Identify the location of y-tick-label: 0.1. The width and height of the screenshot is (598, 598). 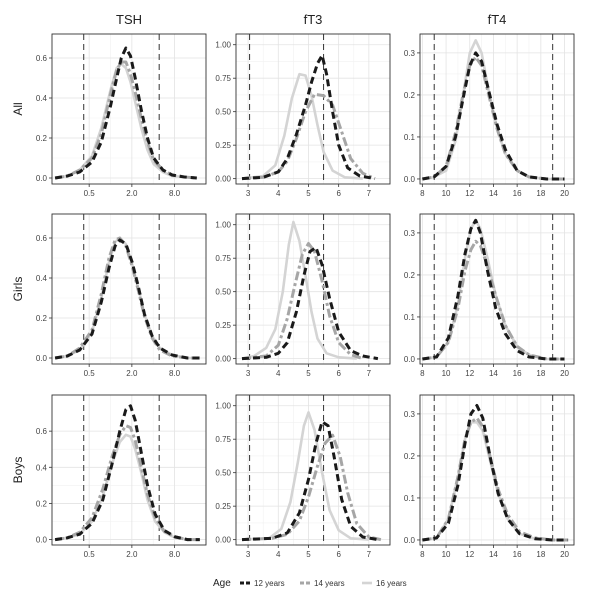
(410, 498).